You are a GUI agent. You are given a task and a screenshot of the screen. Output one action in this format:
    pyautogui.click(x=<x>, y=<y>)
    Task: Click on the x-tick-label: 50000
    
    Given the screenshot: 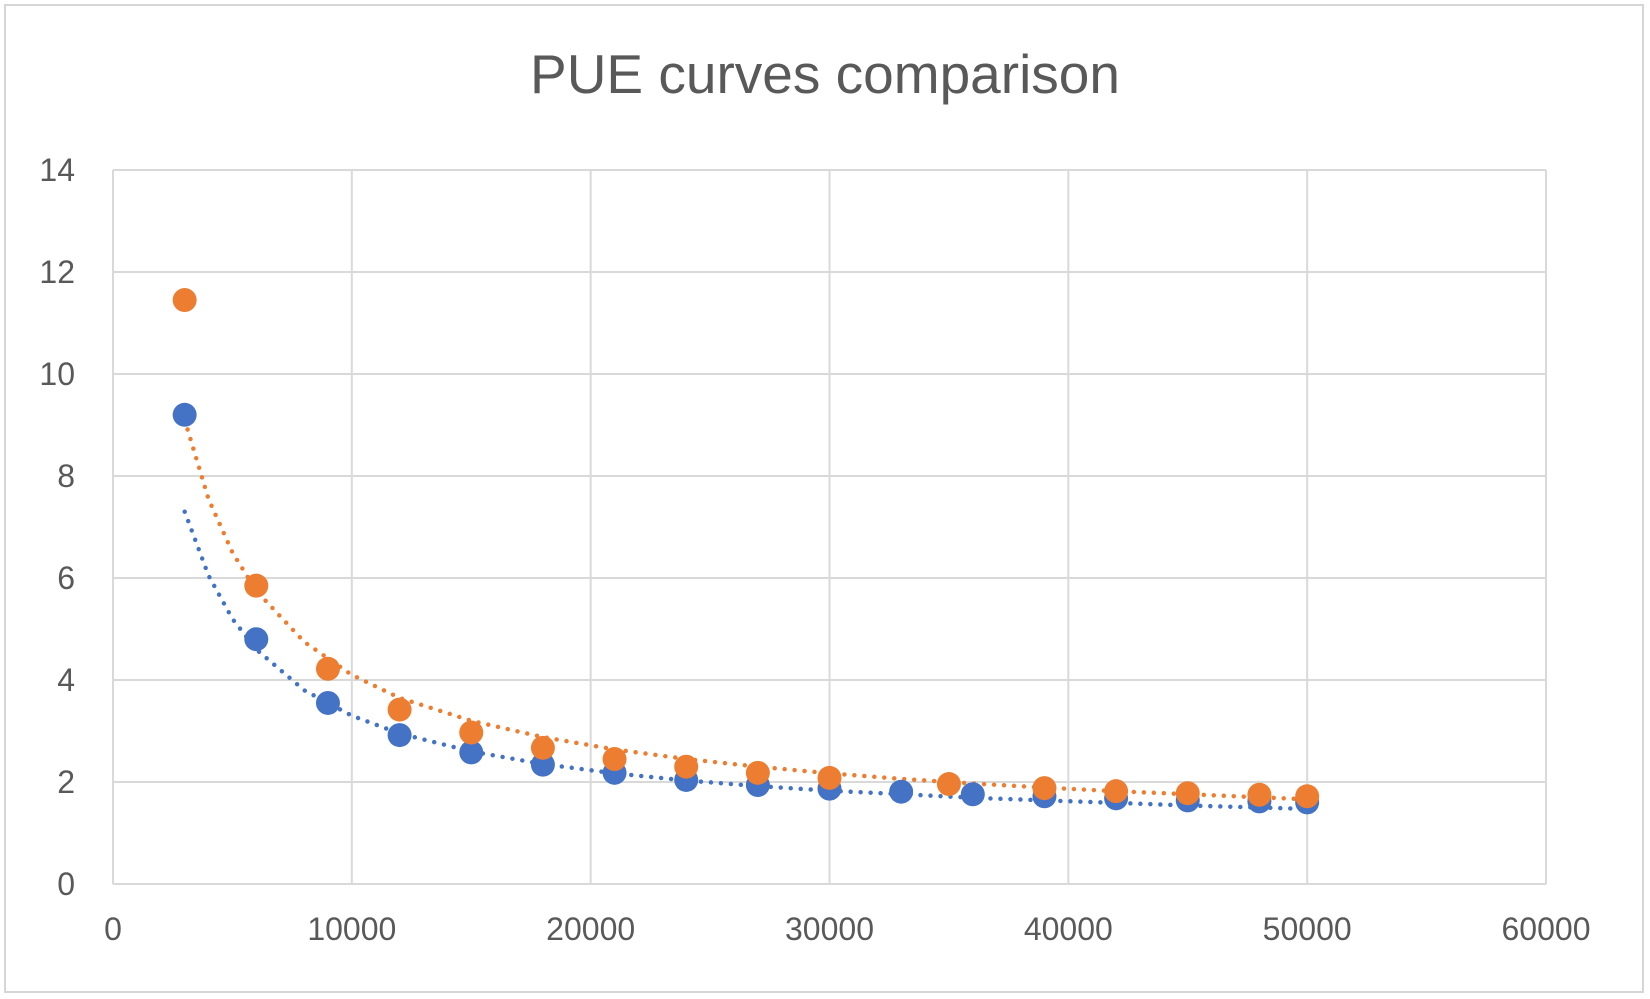 What is the action you would take?
    pyautogui.click(x=1307, y=929)
    